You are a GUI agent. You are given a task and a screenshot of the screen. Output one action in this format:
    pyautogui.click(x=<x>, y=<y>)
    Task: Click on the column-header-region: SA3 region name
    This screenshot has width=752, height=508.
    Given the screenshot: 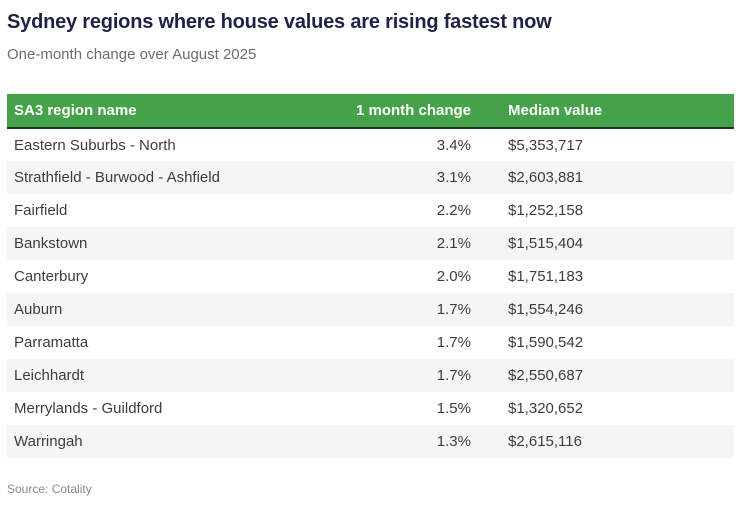 What is the action you would take?
    pyautogui.click(x=157, y=111)
    